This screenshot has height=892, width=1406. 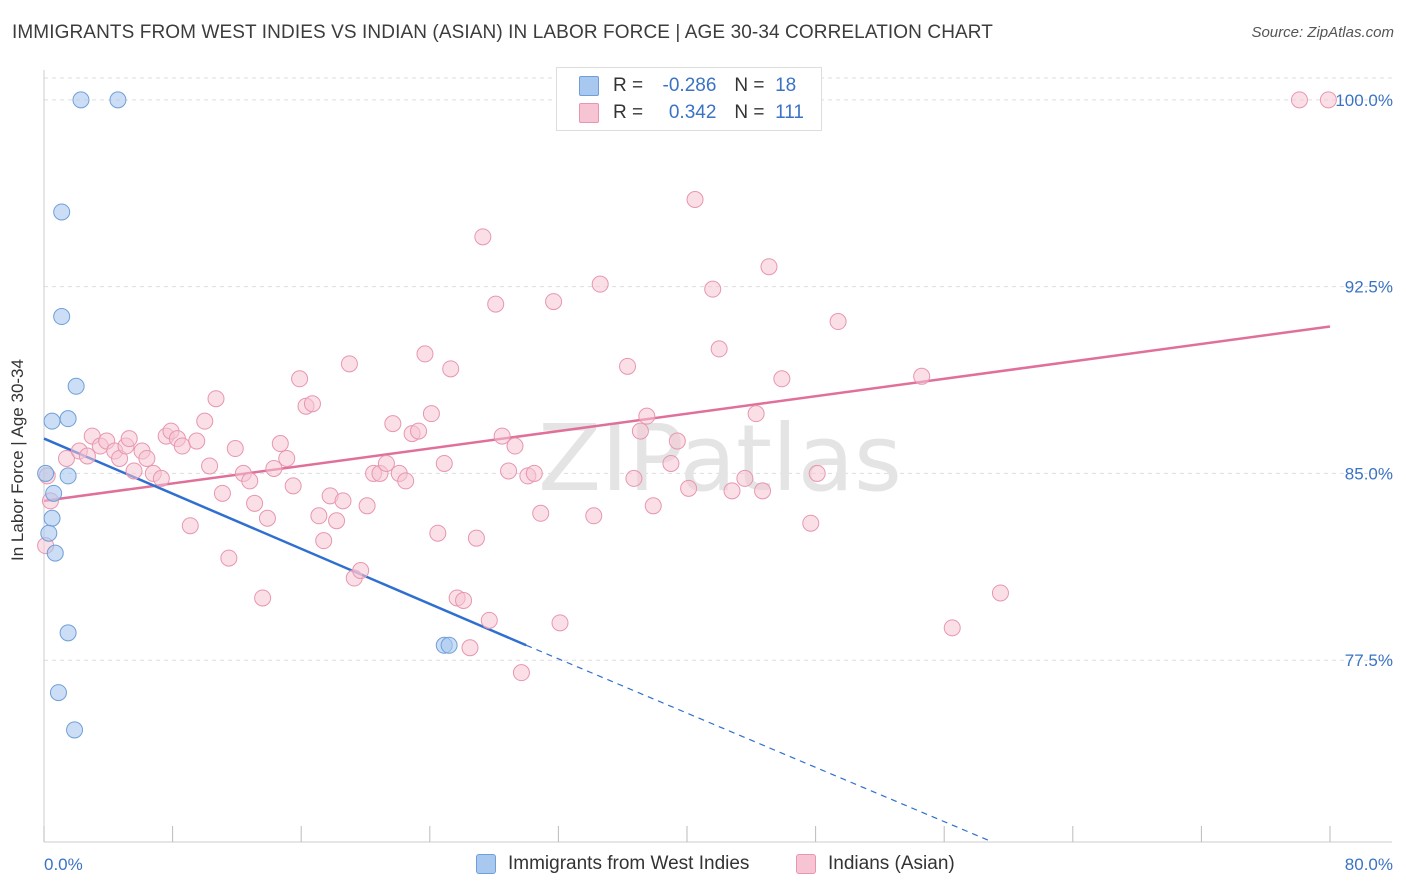 What do you see at coordinates (1369, 864) in the screenshot?
I see `x-tick-label-max: 80.0%` at bounding box center [1369, 864].